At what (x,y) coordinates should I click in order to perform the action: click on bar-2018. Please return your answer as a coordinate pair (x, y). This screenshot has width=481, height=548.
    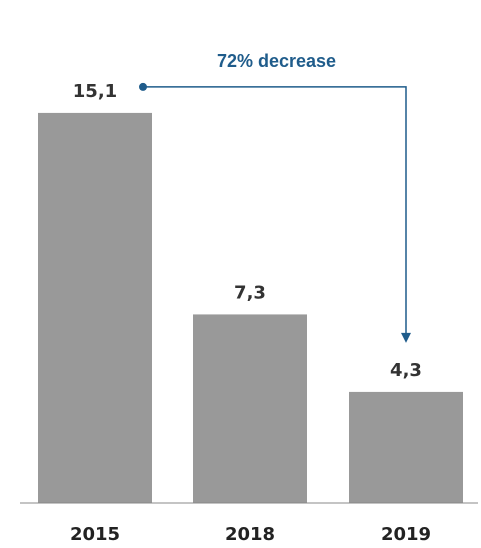
    Looking at the image, I should click on (250, 408).